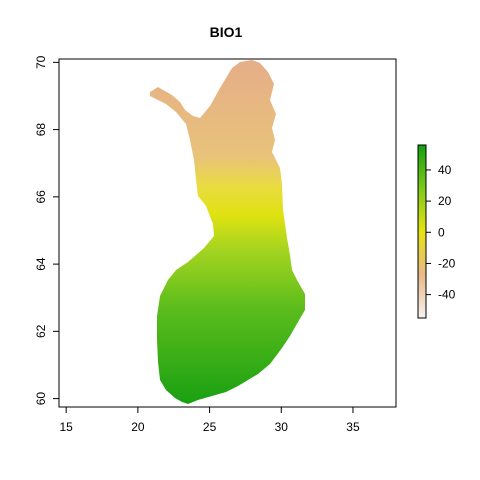 This screenshot has width=480, height=480. I want to click on legend-tick-label: -20, so click(447, 263).